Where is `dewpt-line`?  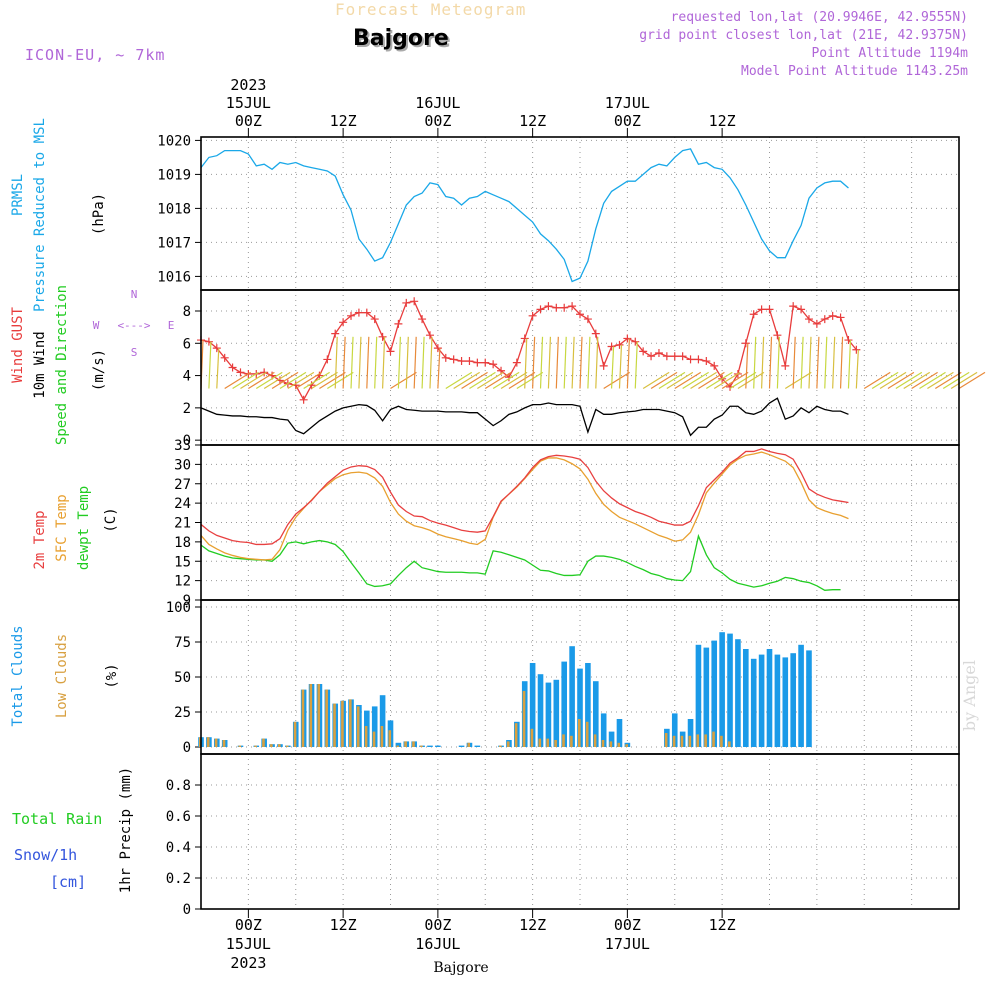 dewpt-line is located at coordinates (520, 562).